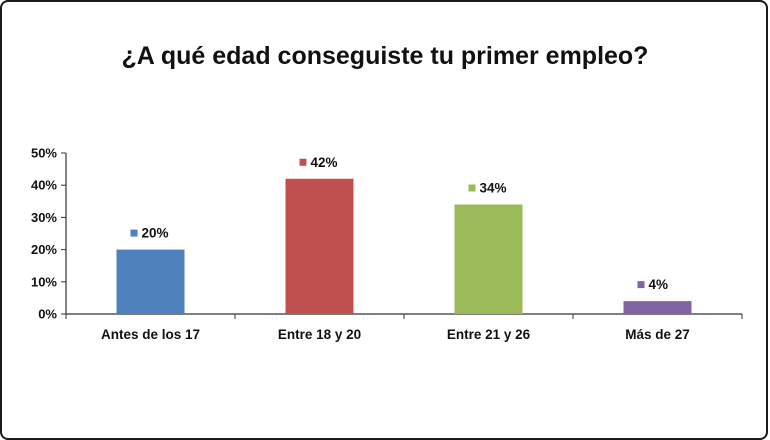 The width and height of the screenshot is (770, 440). What do you see at coordinates (44, 217) in the screenshot?
I see `y-tick-label: 30%` at bounding box center [44, 217].